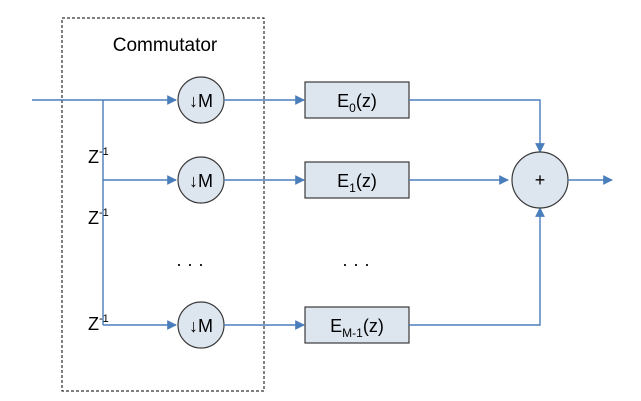 The image size is (641, 401). What do you see at coordinates (540, 180) in the screenshot?
I see `adder-symbol: +` at bounding box center [540, 180].